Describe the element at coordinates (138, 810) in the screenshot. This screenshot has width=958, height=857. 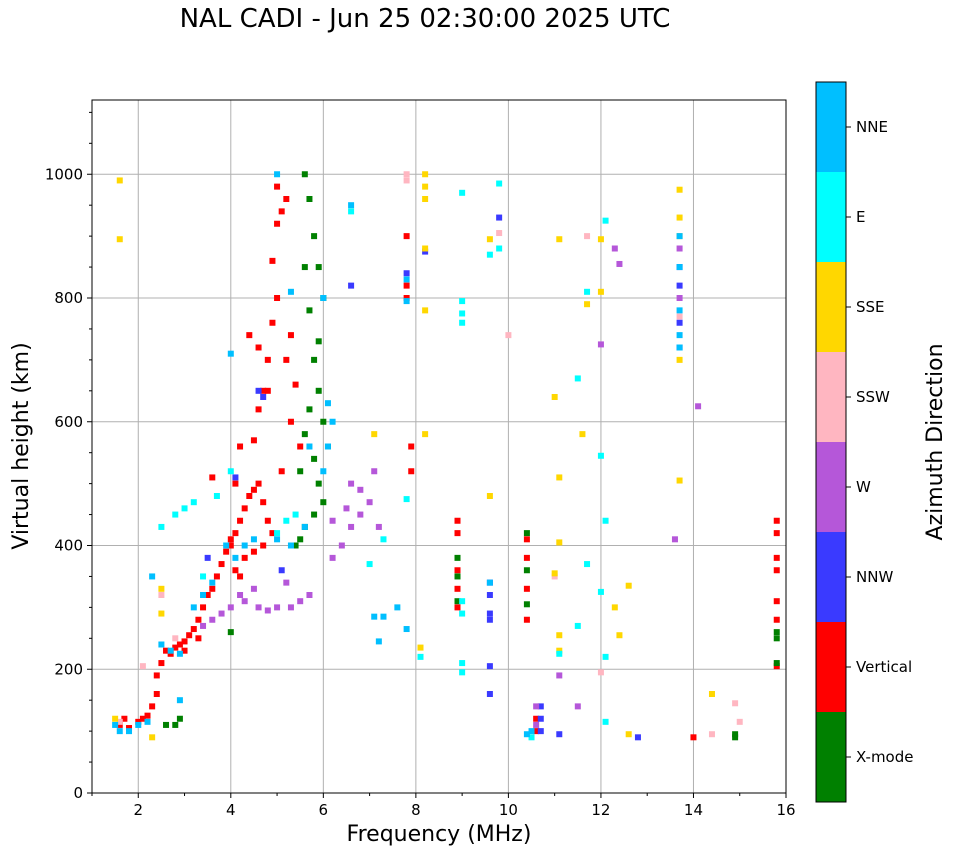
I see `x-tick-label: 2` at that location.